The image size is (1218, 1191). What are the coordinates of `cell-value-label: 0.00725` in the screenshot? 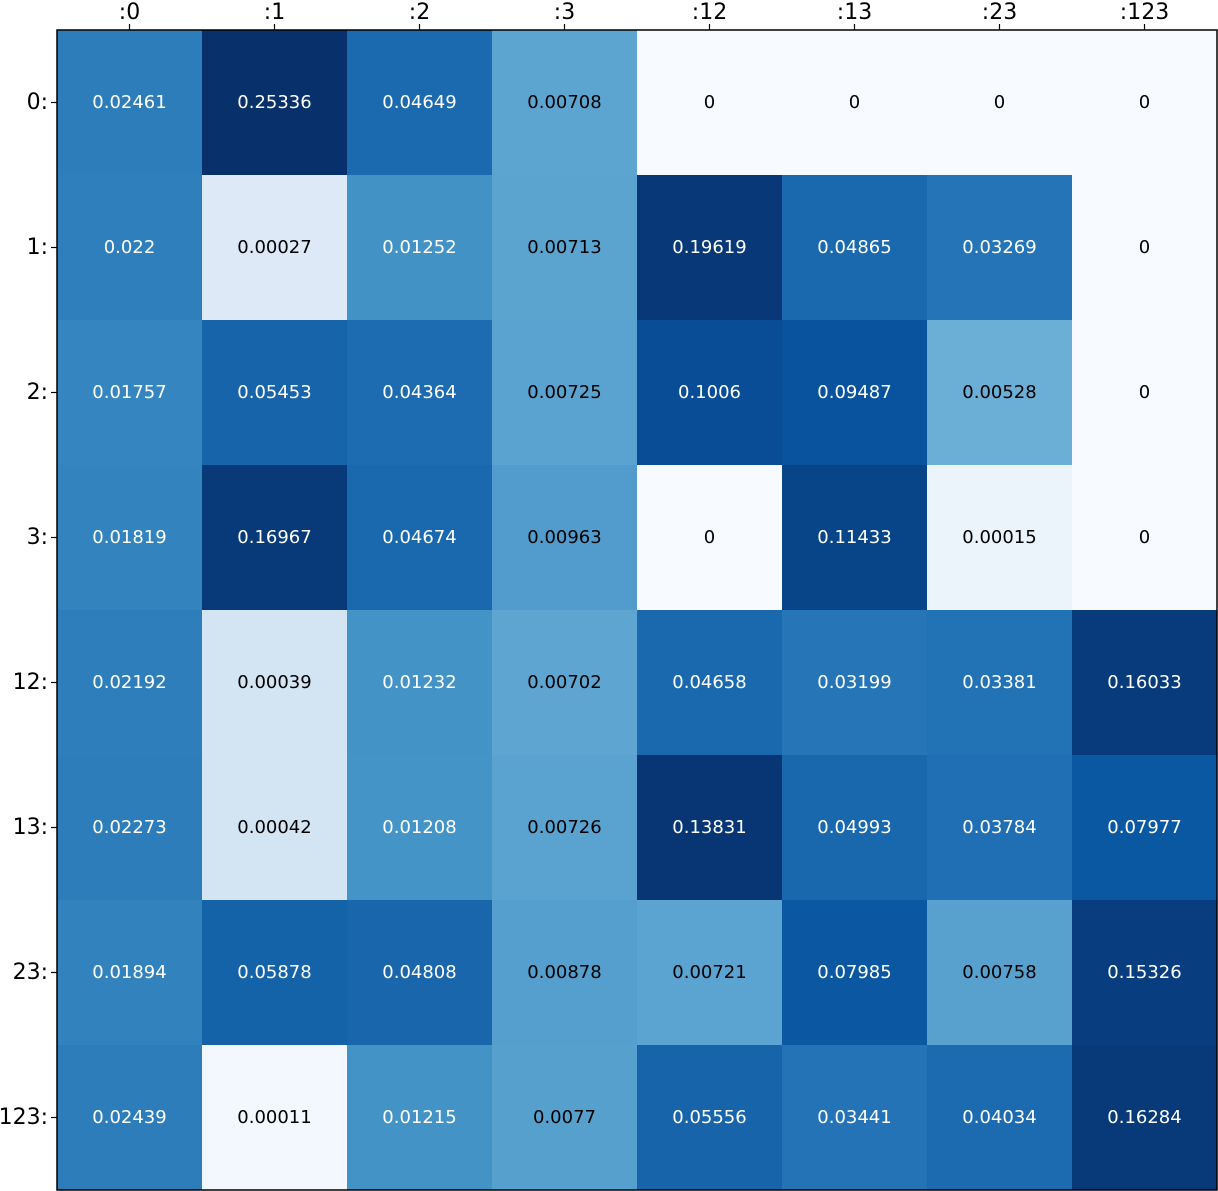 It's located at (564, 392).